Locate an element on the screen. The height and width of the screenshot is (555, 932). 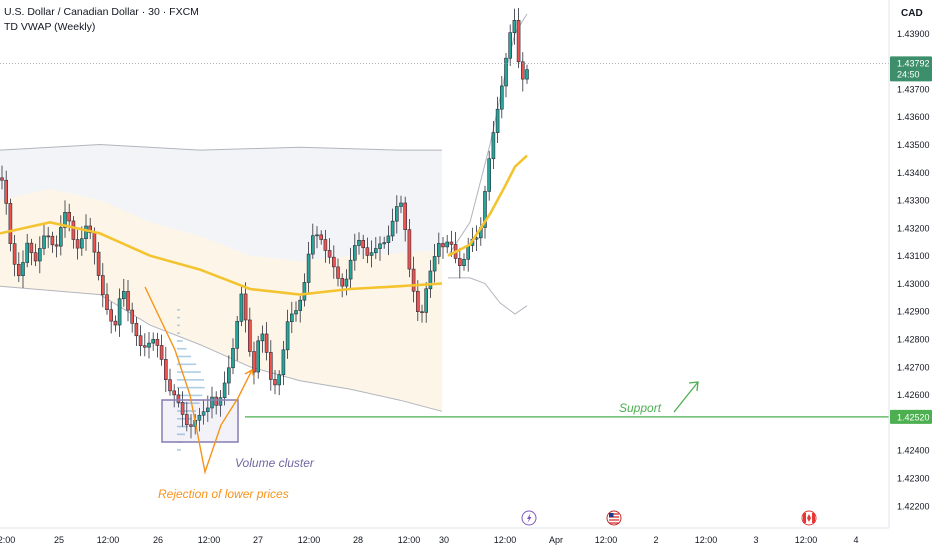
us-flag-canton is located at coordinates (611, 515).